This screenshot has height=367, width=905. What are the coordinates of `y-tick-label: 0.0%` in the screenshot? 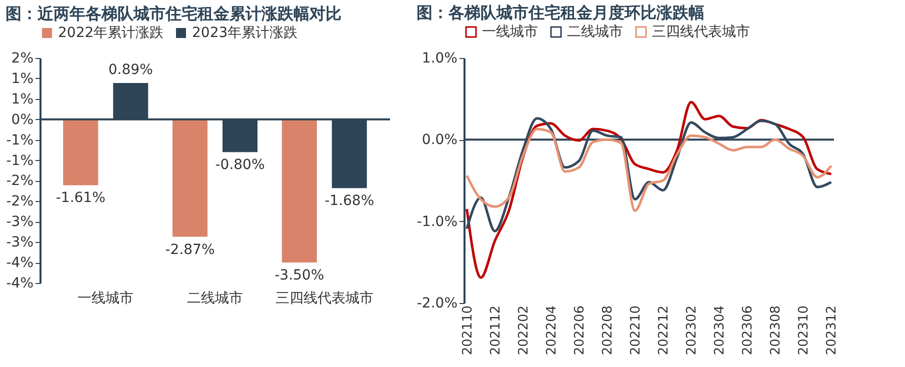 It's located at (440, 140).